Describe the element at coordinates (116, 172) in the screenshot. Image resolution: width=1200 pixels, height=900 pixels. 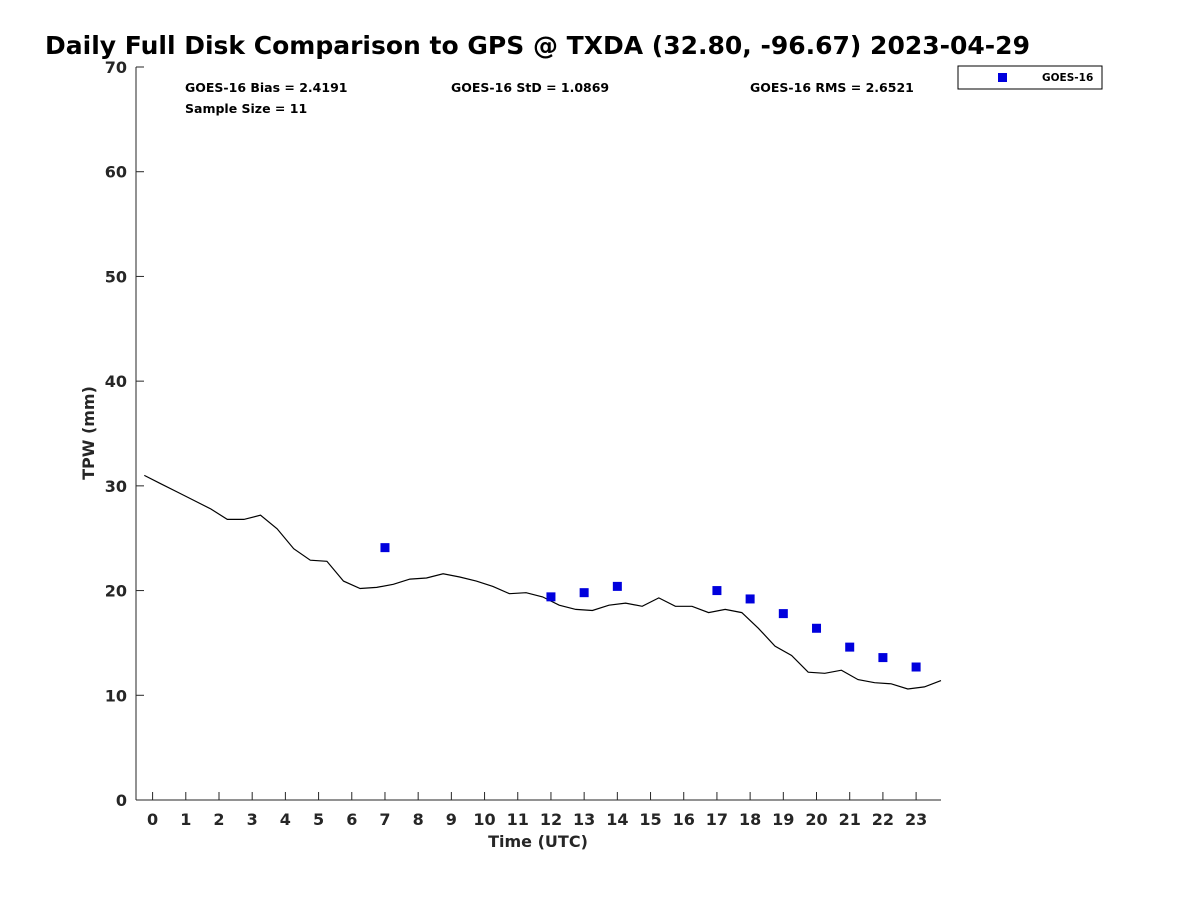
I see `y-tick-label: 60` at that location.